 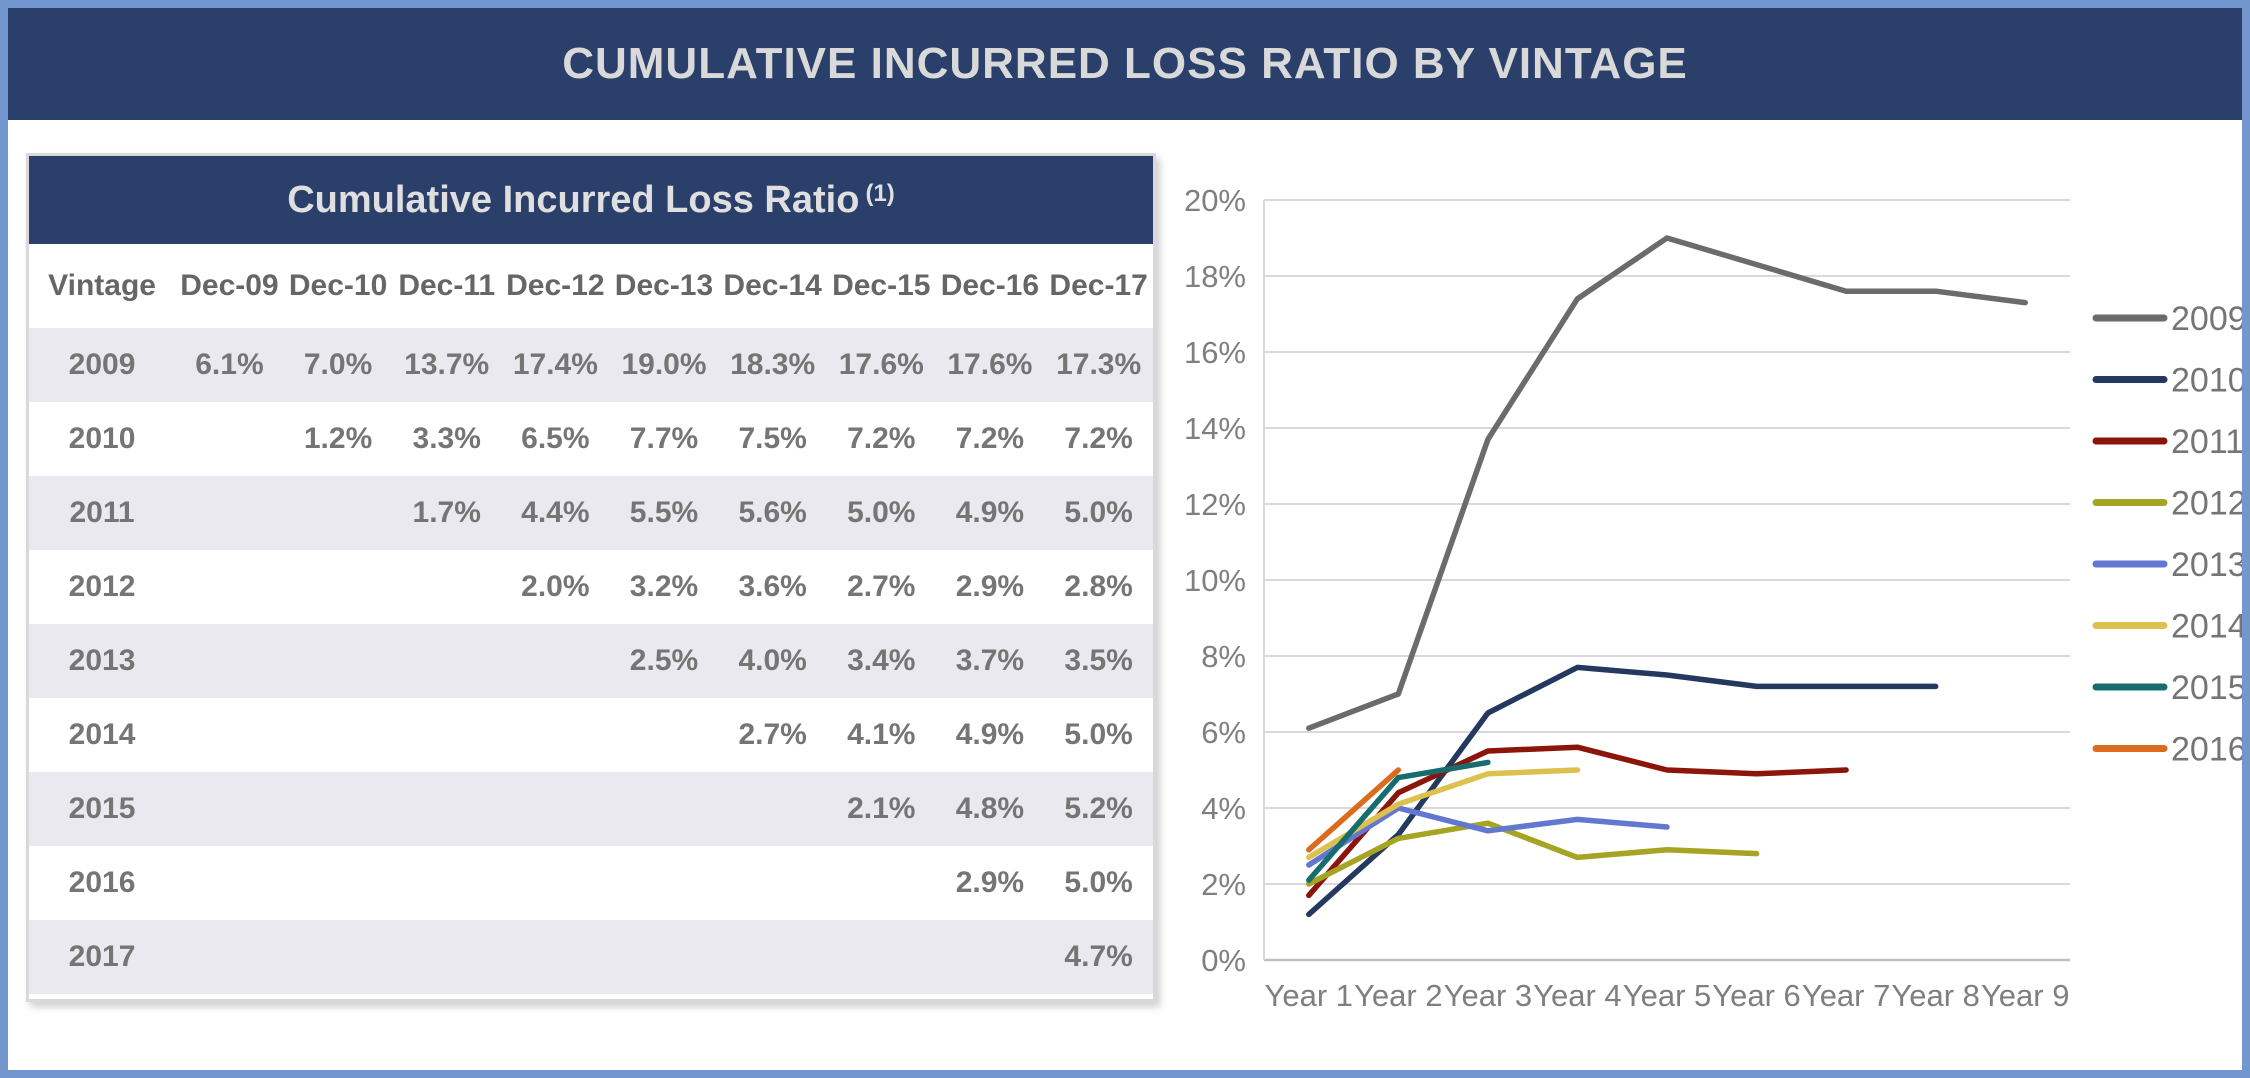 What do you see at coordinates (1098, 808) in the screenshot?
I see `value-cell: 5.2%` at bounding box center [1098, 808].